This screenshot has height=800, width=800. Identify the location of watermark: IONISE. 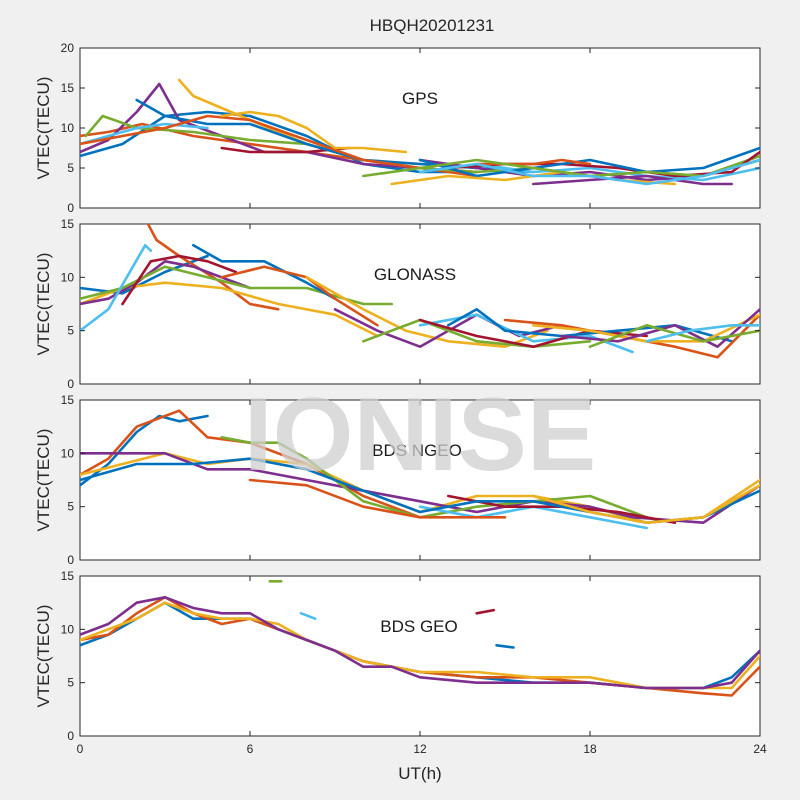
(420, 435).